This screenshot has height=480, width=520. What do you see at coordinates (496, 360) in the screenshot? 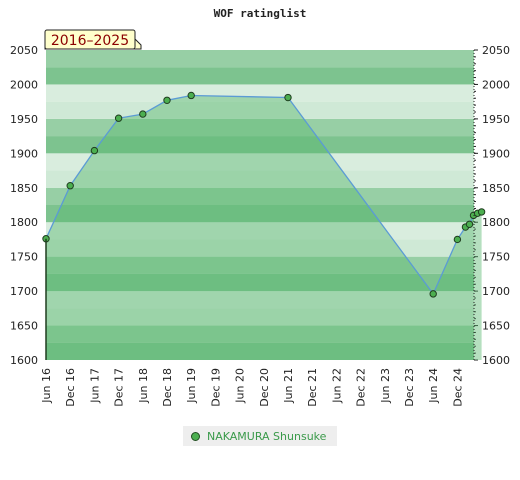
I see `y-tick-label-right: 1600` at bounding box center [496, 360].